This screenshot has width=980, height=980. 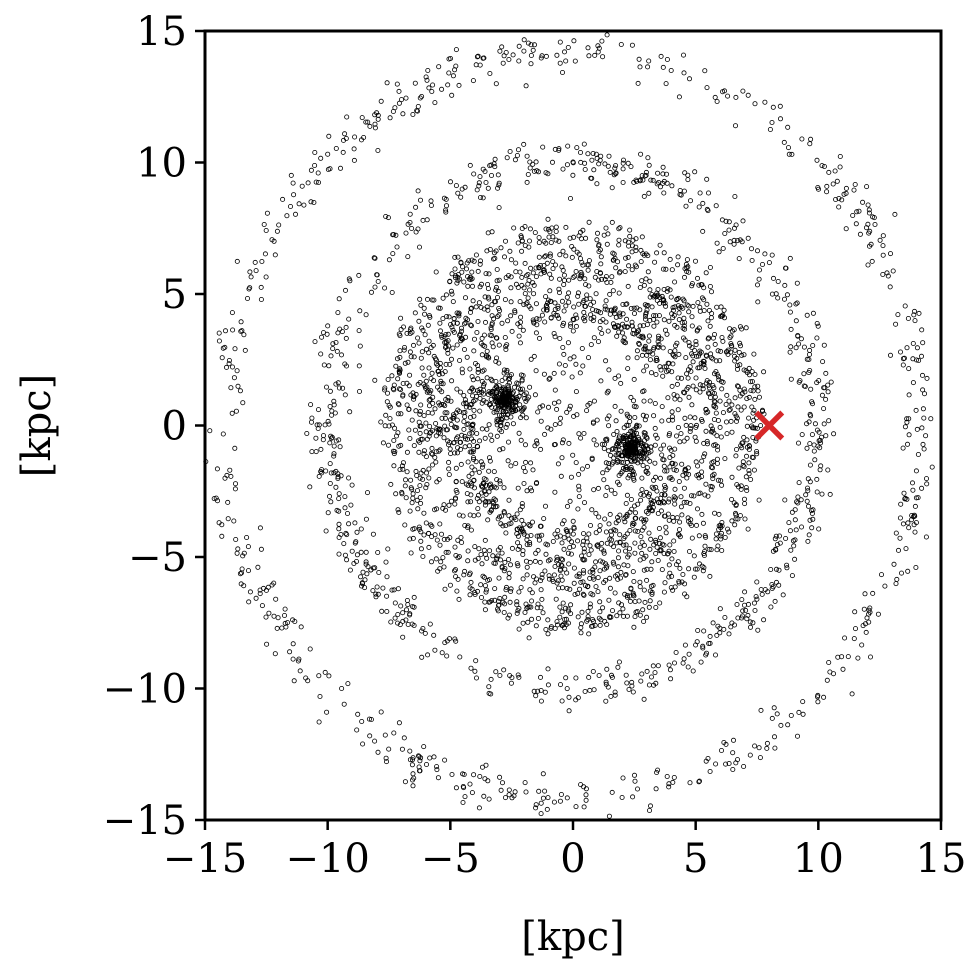 What do you see at coordinates (769, 425) in the screenshot?
I see `highlight-markers` at bounding box center [769, 425].